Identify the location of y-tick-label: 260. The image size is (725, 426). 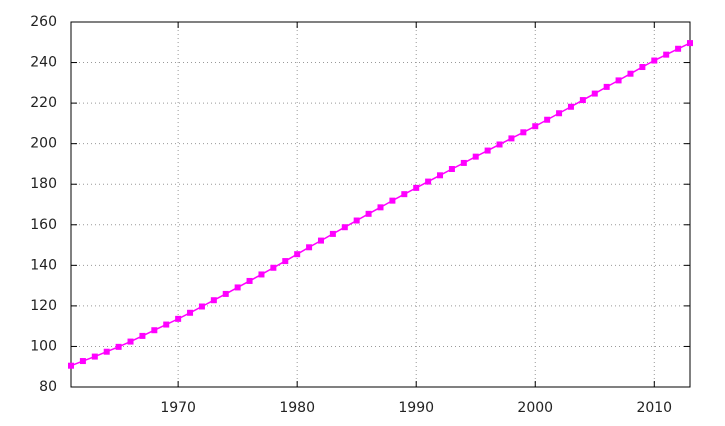
(43, 22).